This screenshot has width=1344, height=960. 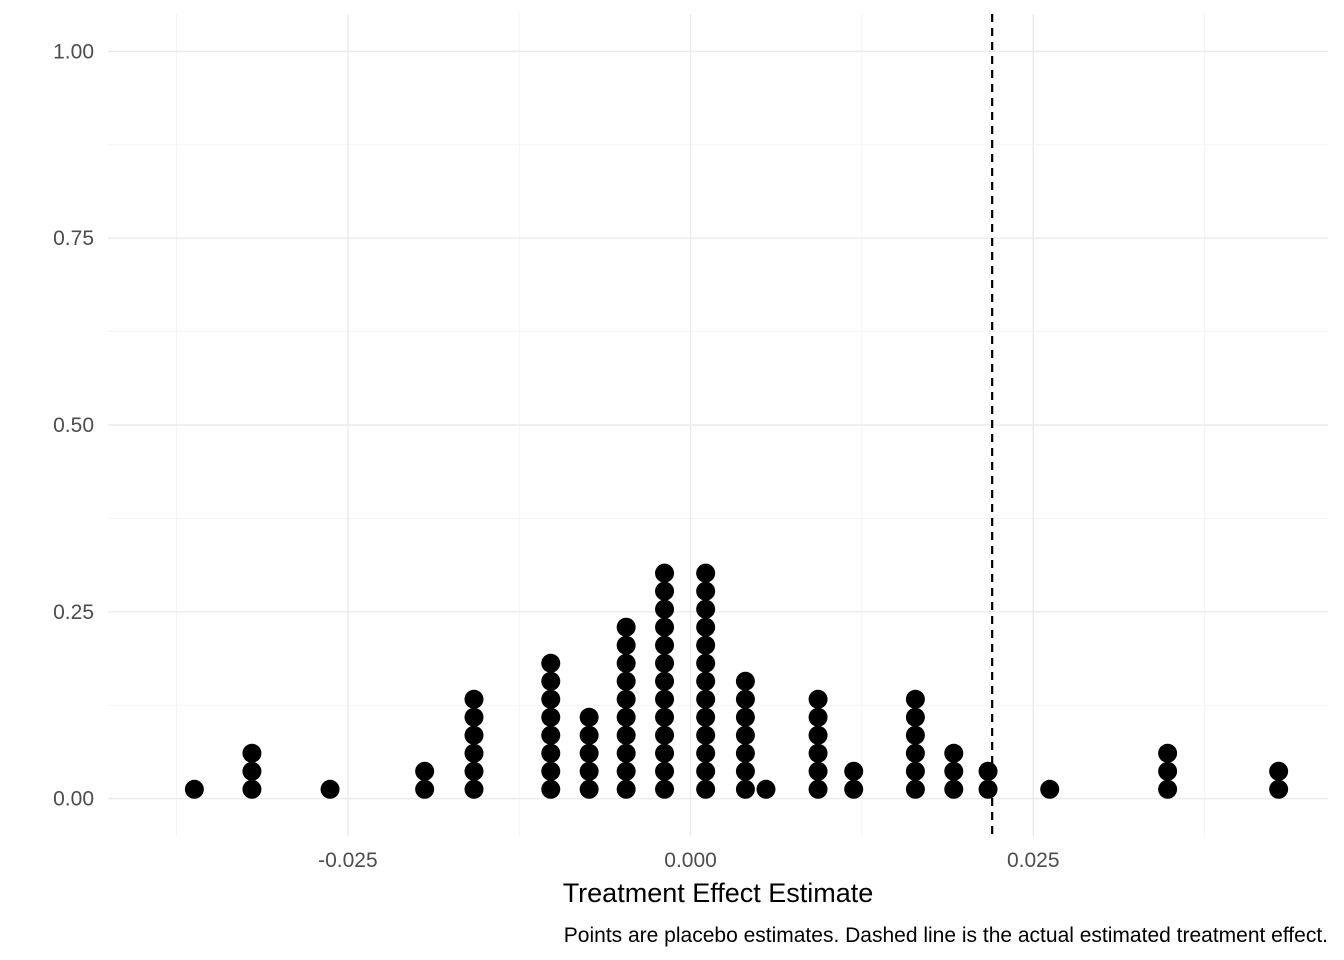 What do you see at coordinates (73, 612) in the screenshot?
I see `y-tick-label: 0.25` at bounding box center [73, 612].